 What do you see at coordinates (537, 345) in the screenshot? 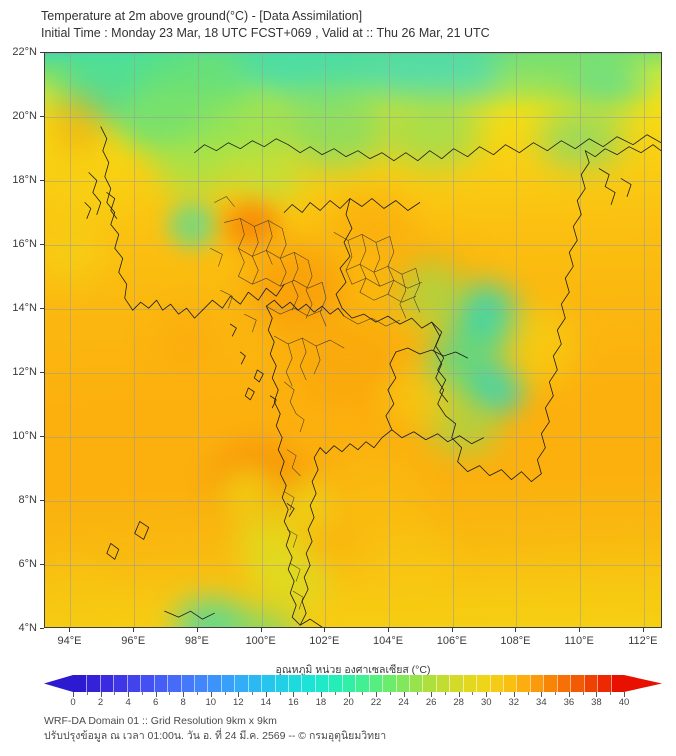
I see `temp-blob-vietnam-warm` at bounding box center [537, 345].